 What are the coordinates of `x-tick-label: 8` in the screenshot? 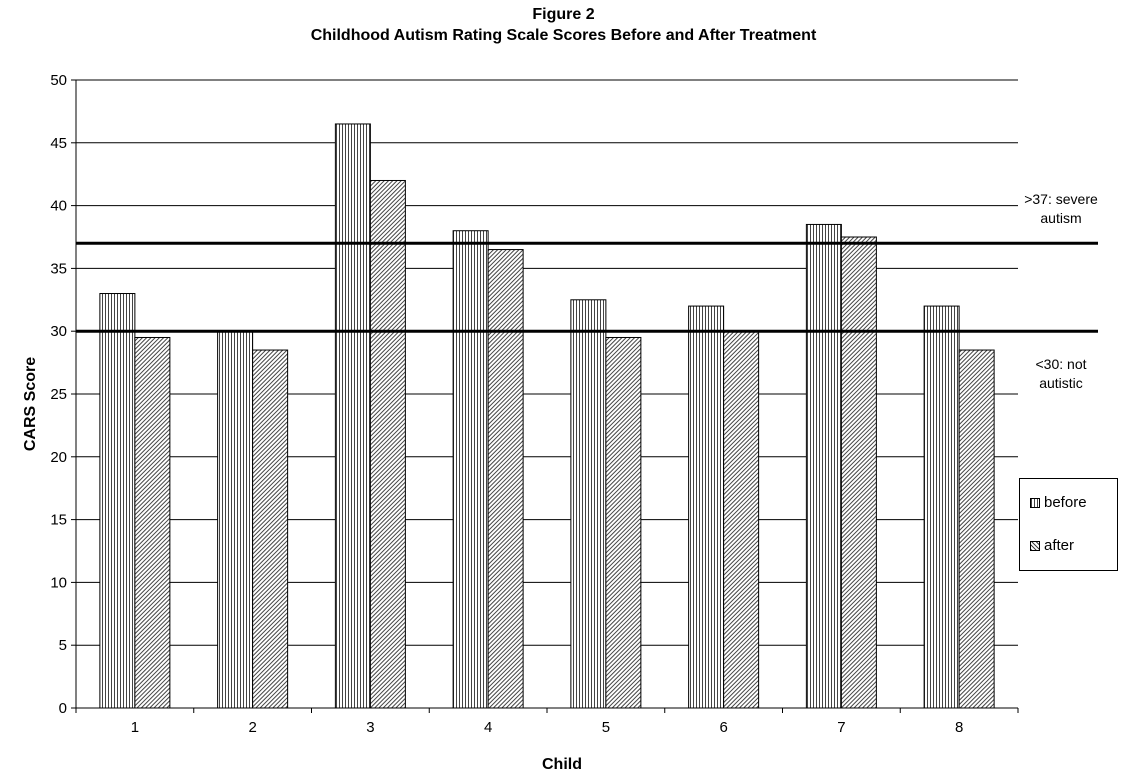 It's located at (959, 727).